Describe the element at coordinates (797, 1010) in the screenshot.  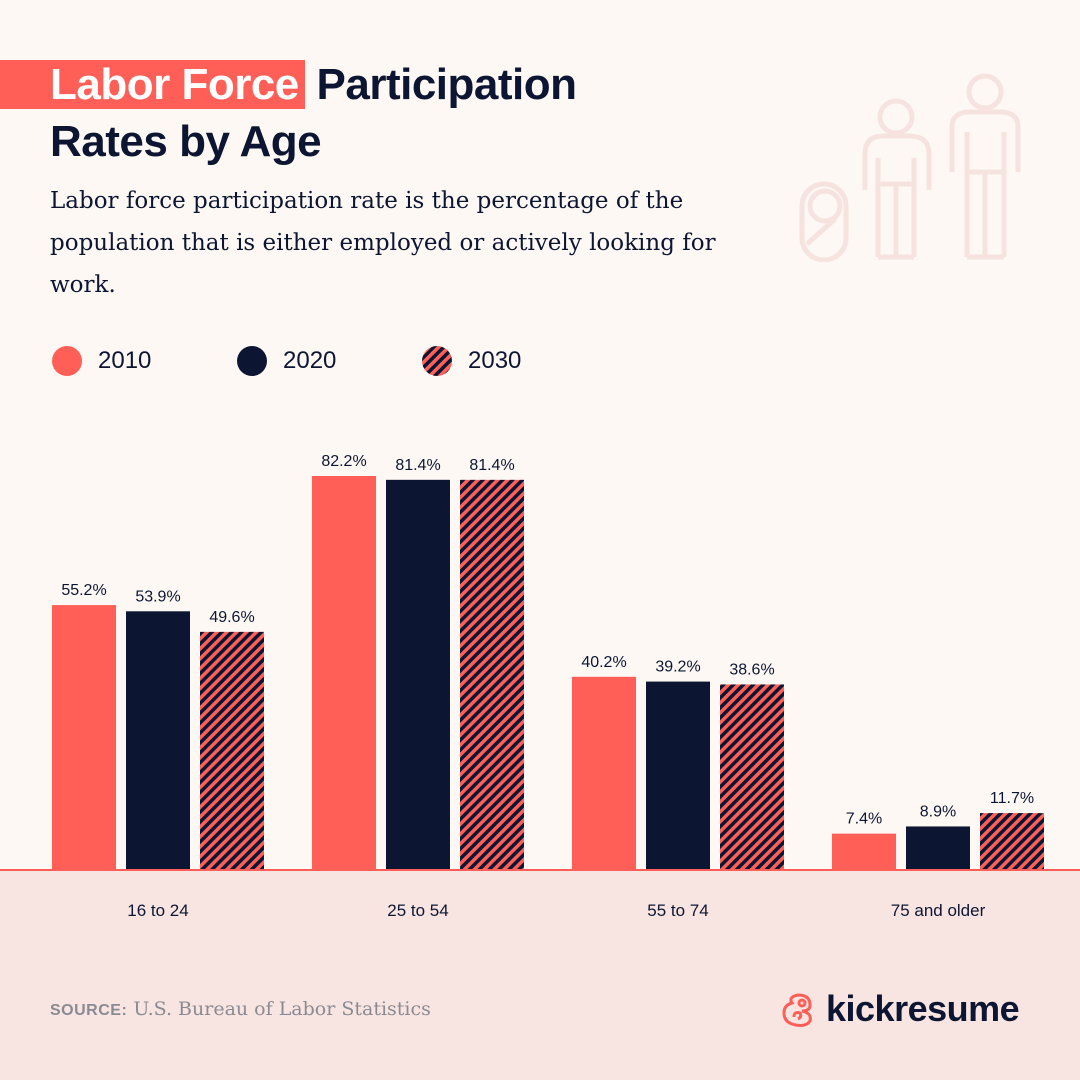
I see `chameleon-icon` at that location.